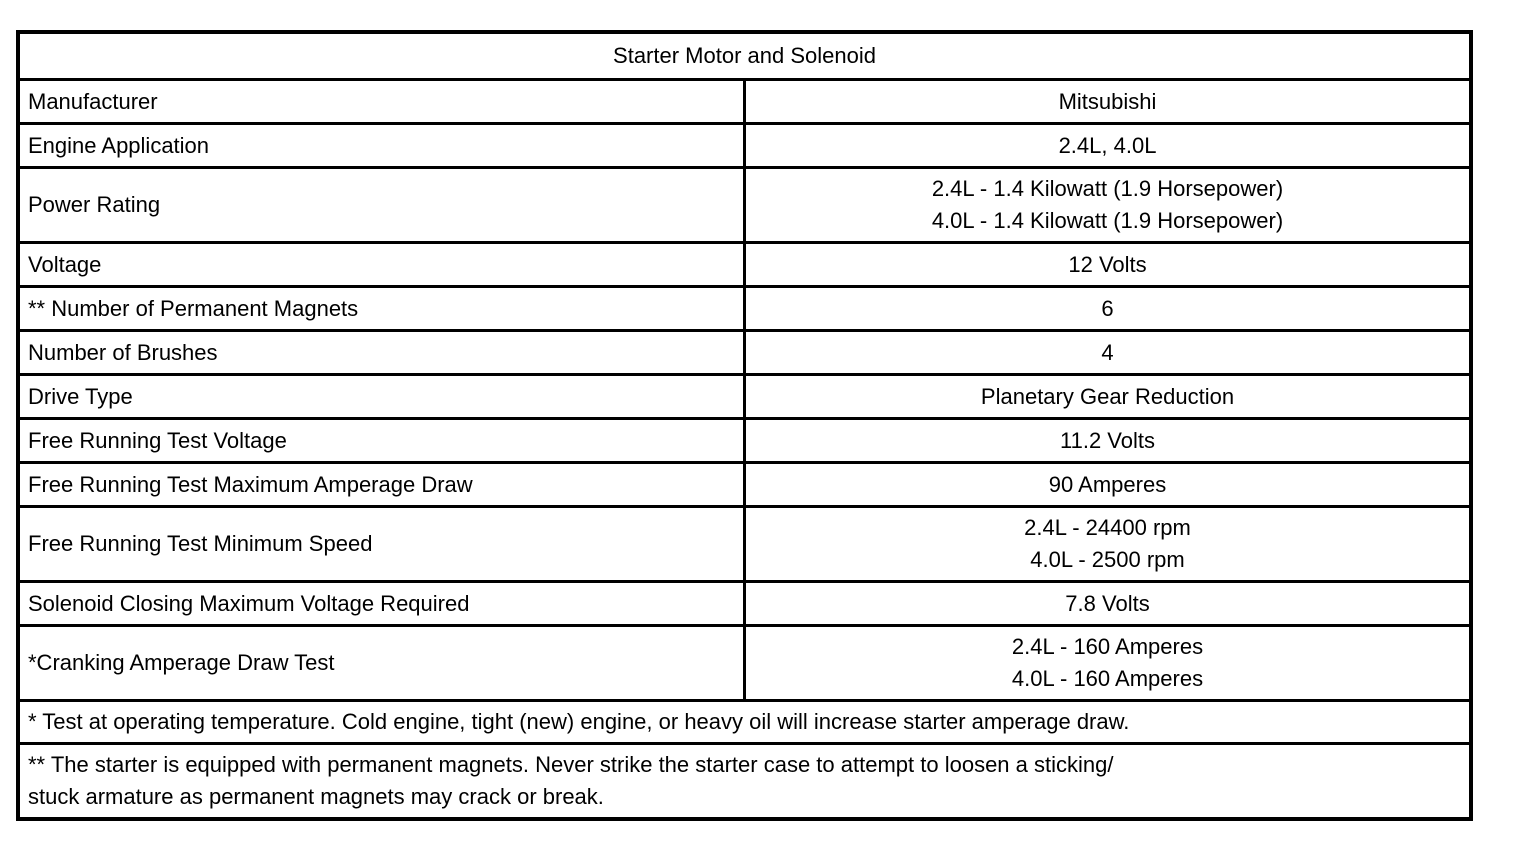 The image size is (1520, 860). What do you see at coordinates (1108, 308) in the screenshot?
I see `spec-value-permanent-magnets: 6` at bounding box center [1108, 308].